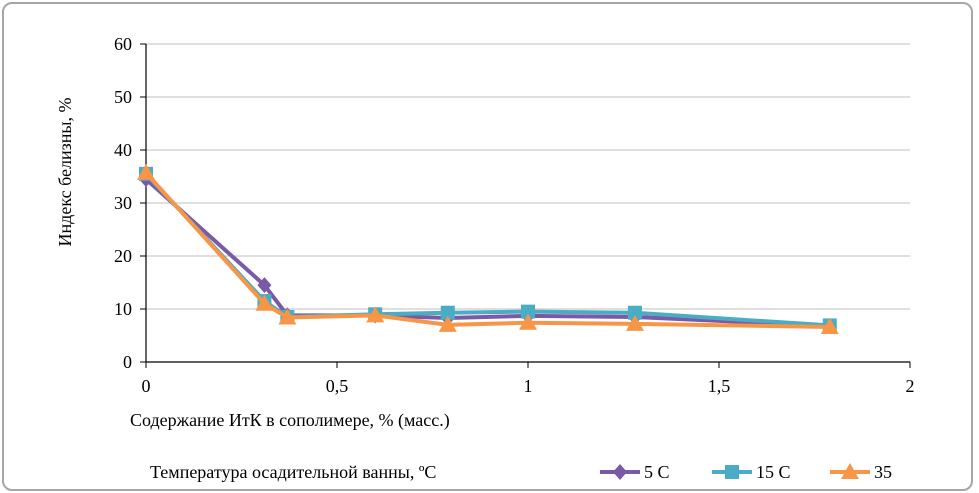 This screenshot has width=979, height=493. I want to click on y-tick-label-3: 30, so click(123, 203).